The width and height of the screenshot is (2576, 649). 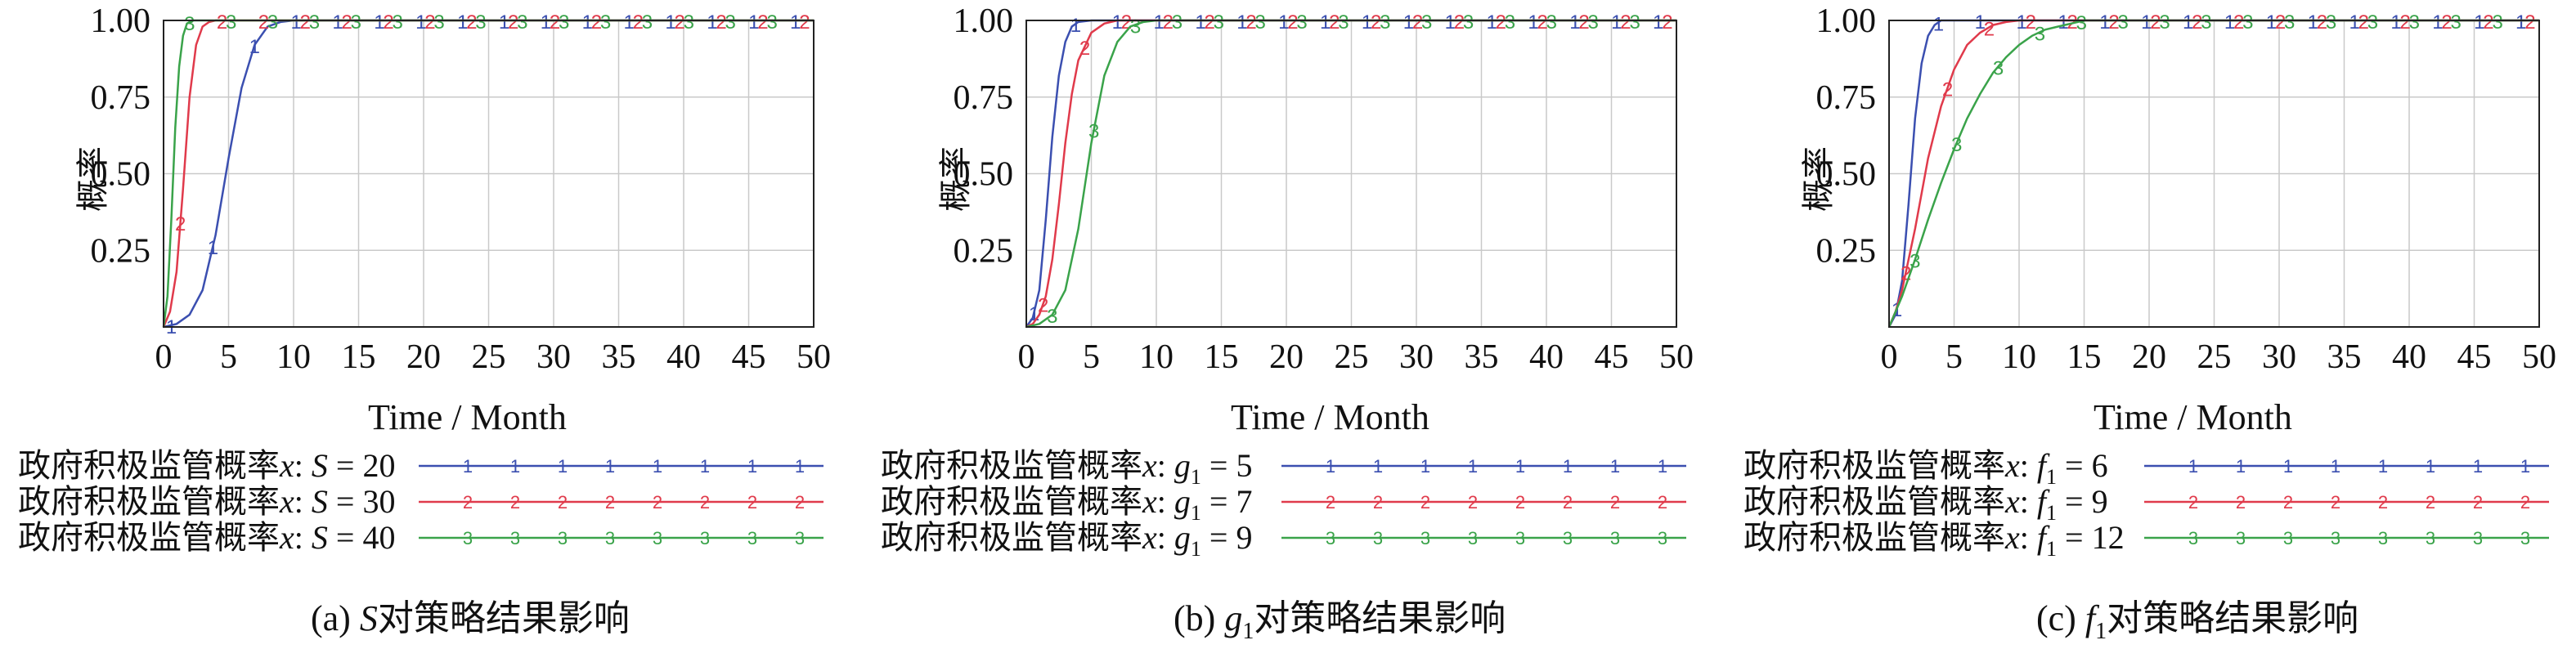 I want to click on x-tick-label: 45, so click(x=749, y=357).